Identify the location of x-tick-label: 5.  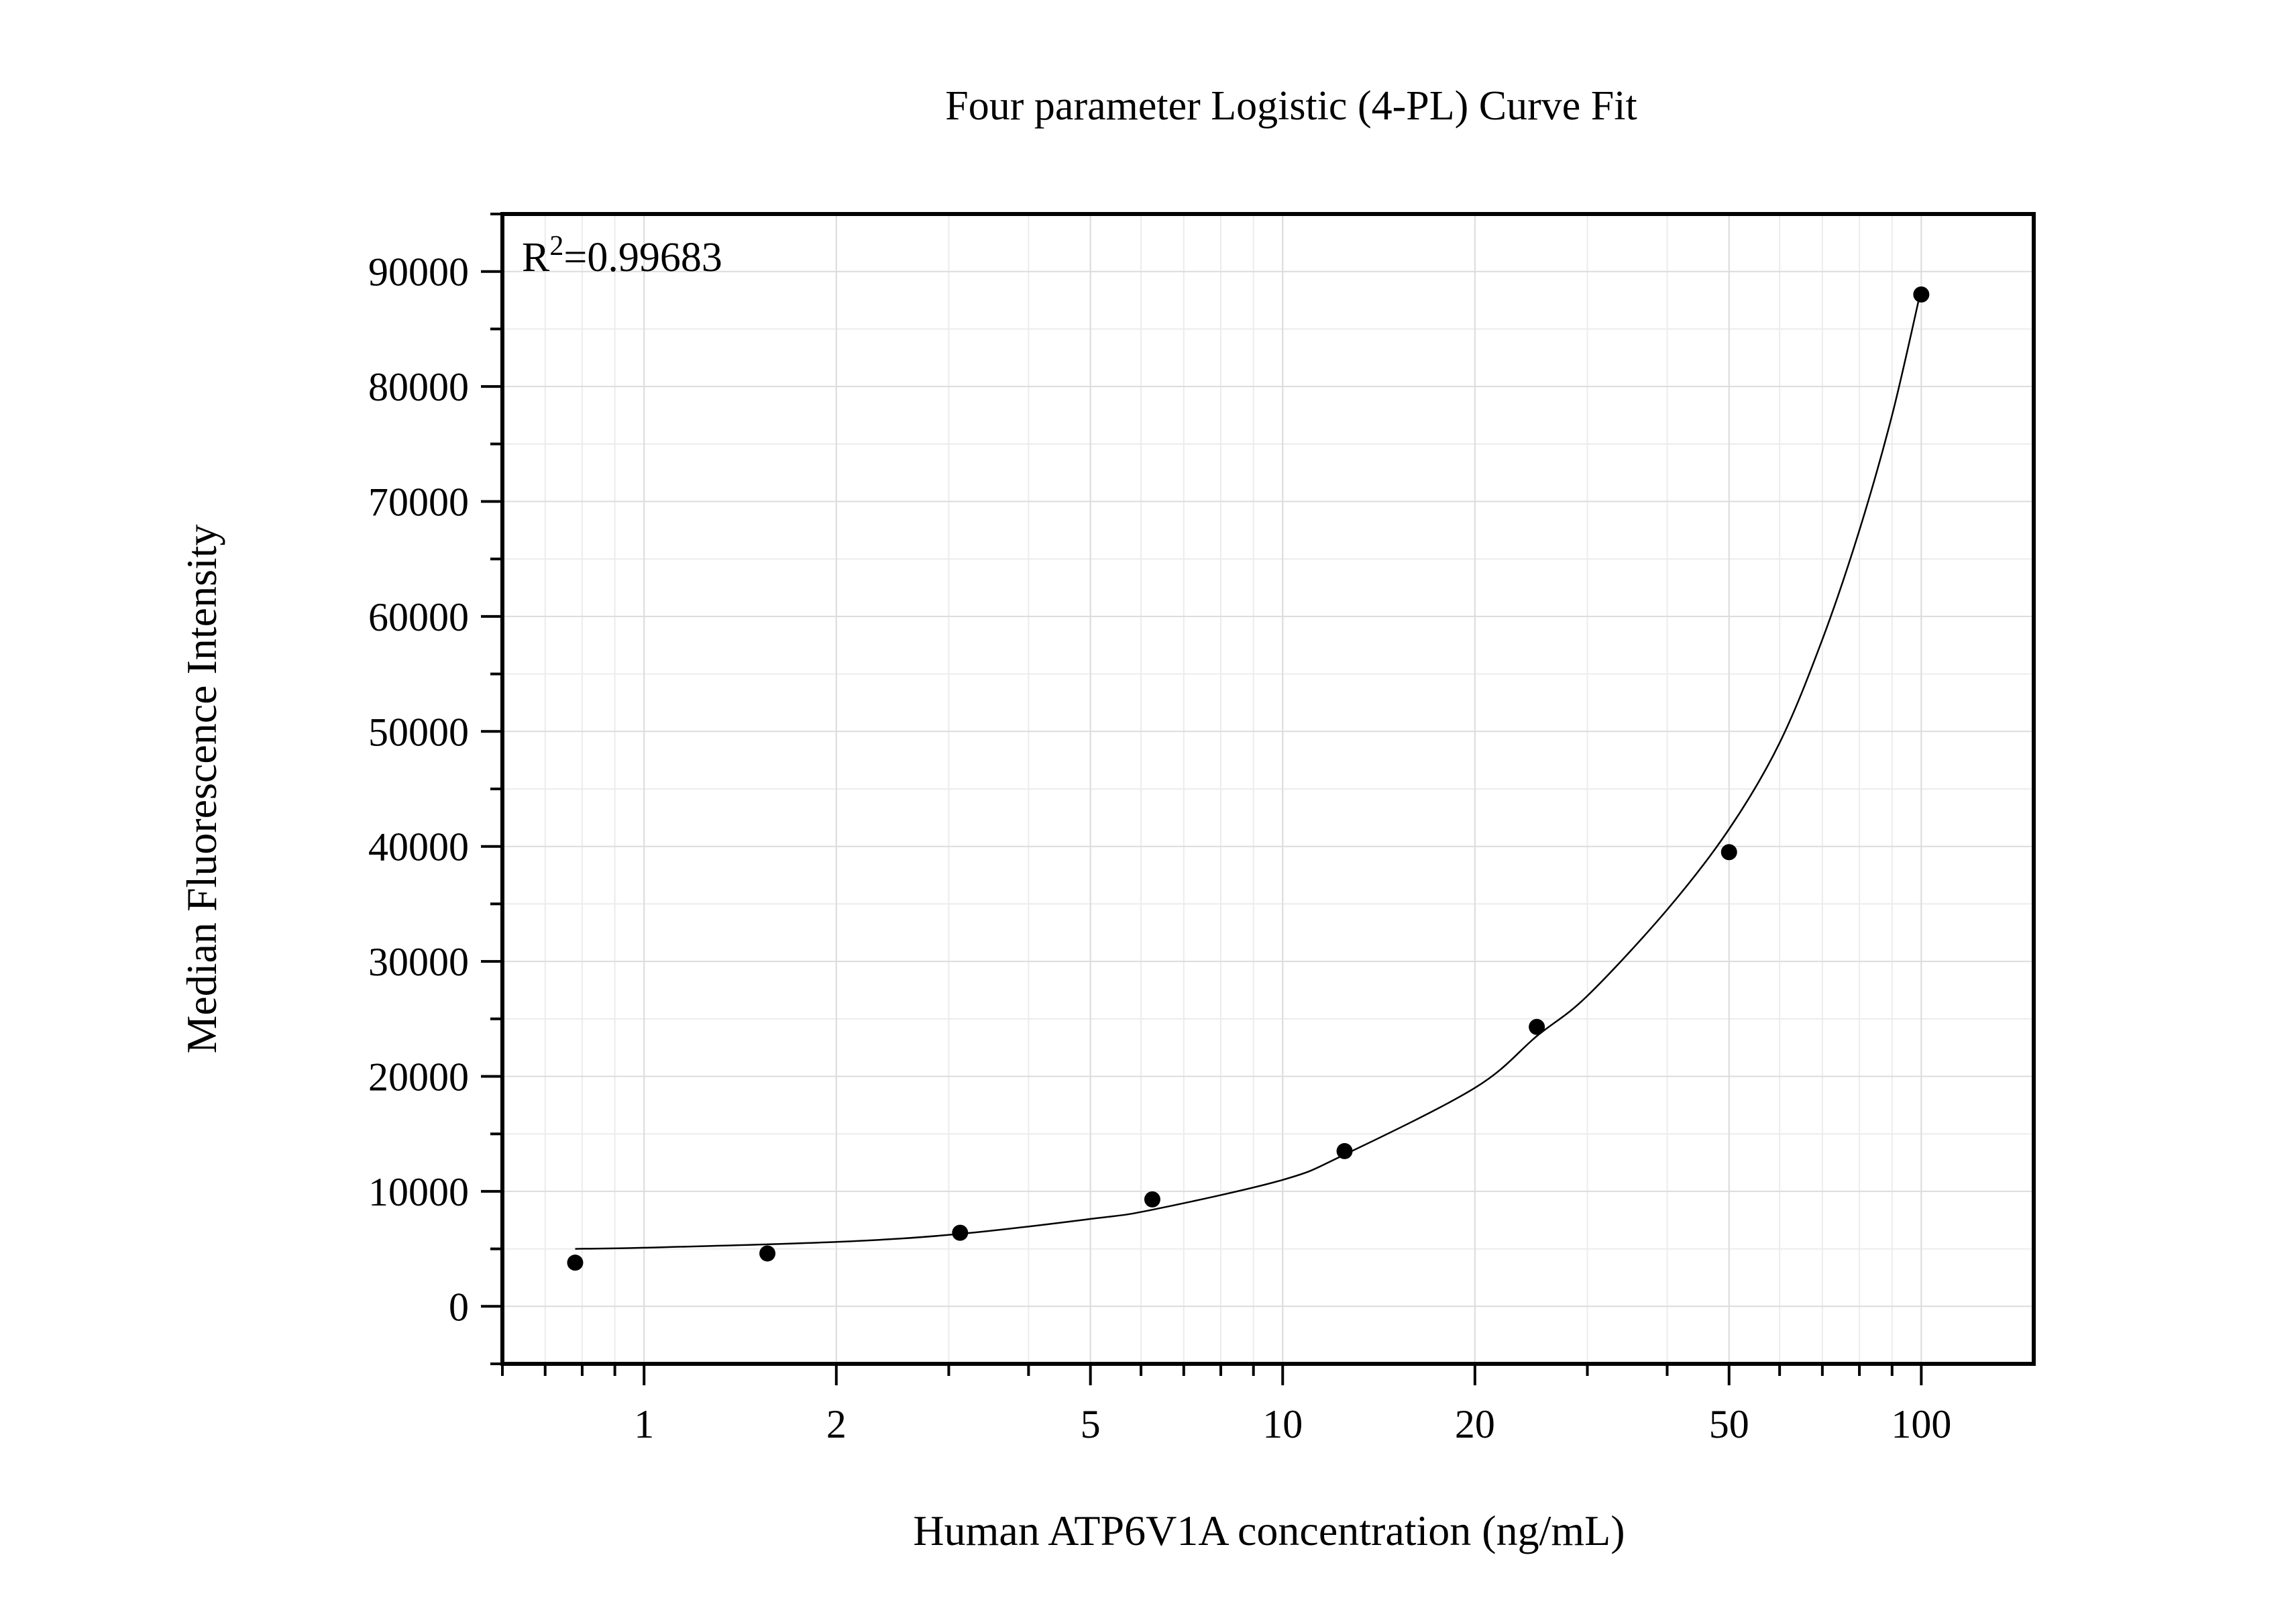
(1091, 1424).